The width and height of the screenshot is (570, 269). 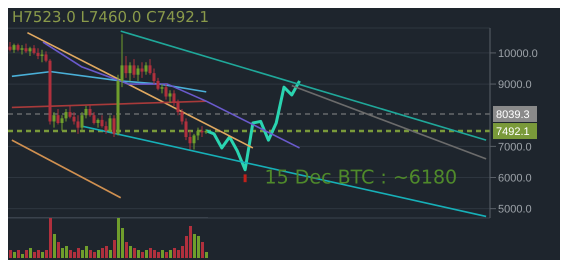 I want to click on ref-line-label: 8039.3, so click(x=513, y=114).